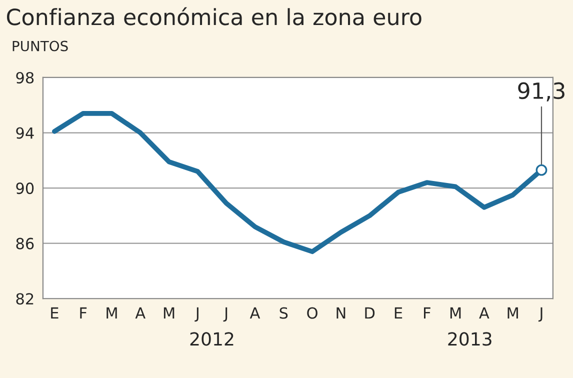 The image size is (573, 378). I want to click on x-tick-label: O, so click(312, 313).